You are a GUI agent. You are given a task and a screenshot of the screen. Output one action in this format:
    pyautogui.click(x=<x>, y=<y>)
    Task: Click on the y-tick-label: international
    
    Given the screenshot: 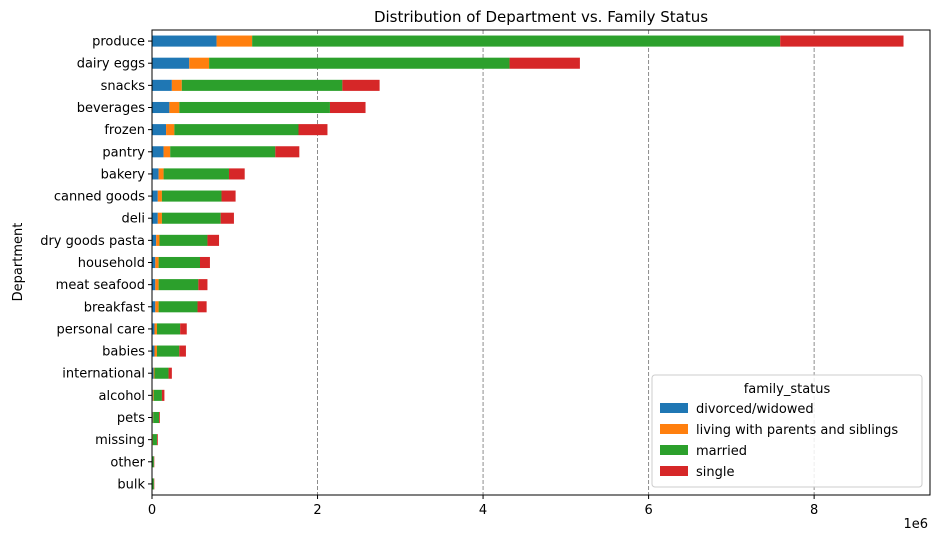 What is the action you would take?
    pyautogui.click(x=103, y=374)
    